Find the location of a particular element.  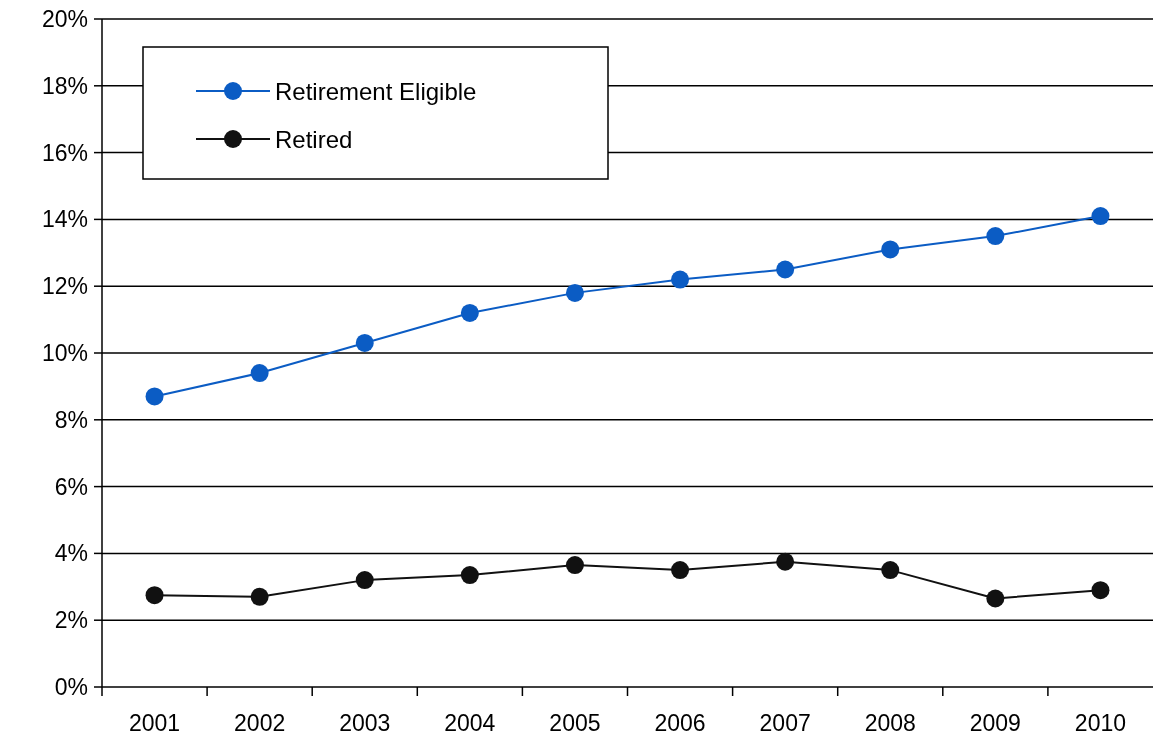

y-tick-label: 2% is located at coordinates (71, 620).